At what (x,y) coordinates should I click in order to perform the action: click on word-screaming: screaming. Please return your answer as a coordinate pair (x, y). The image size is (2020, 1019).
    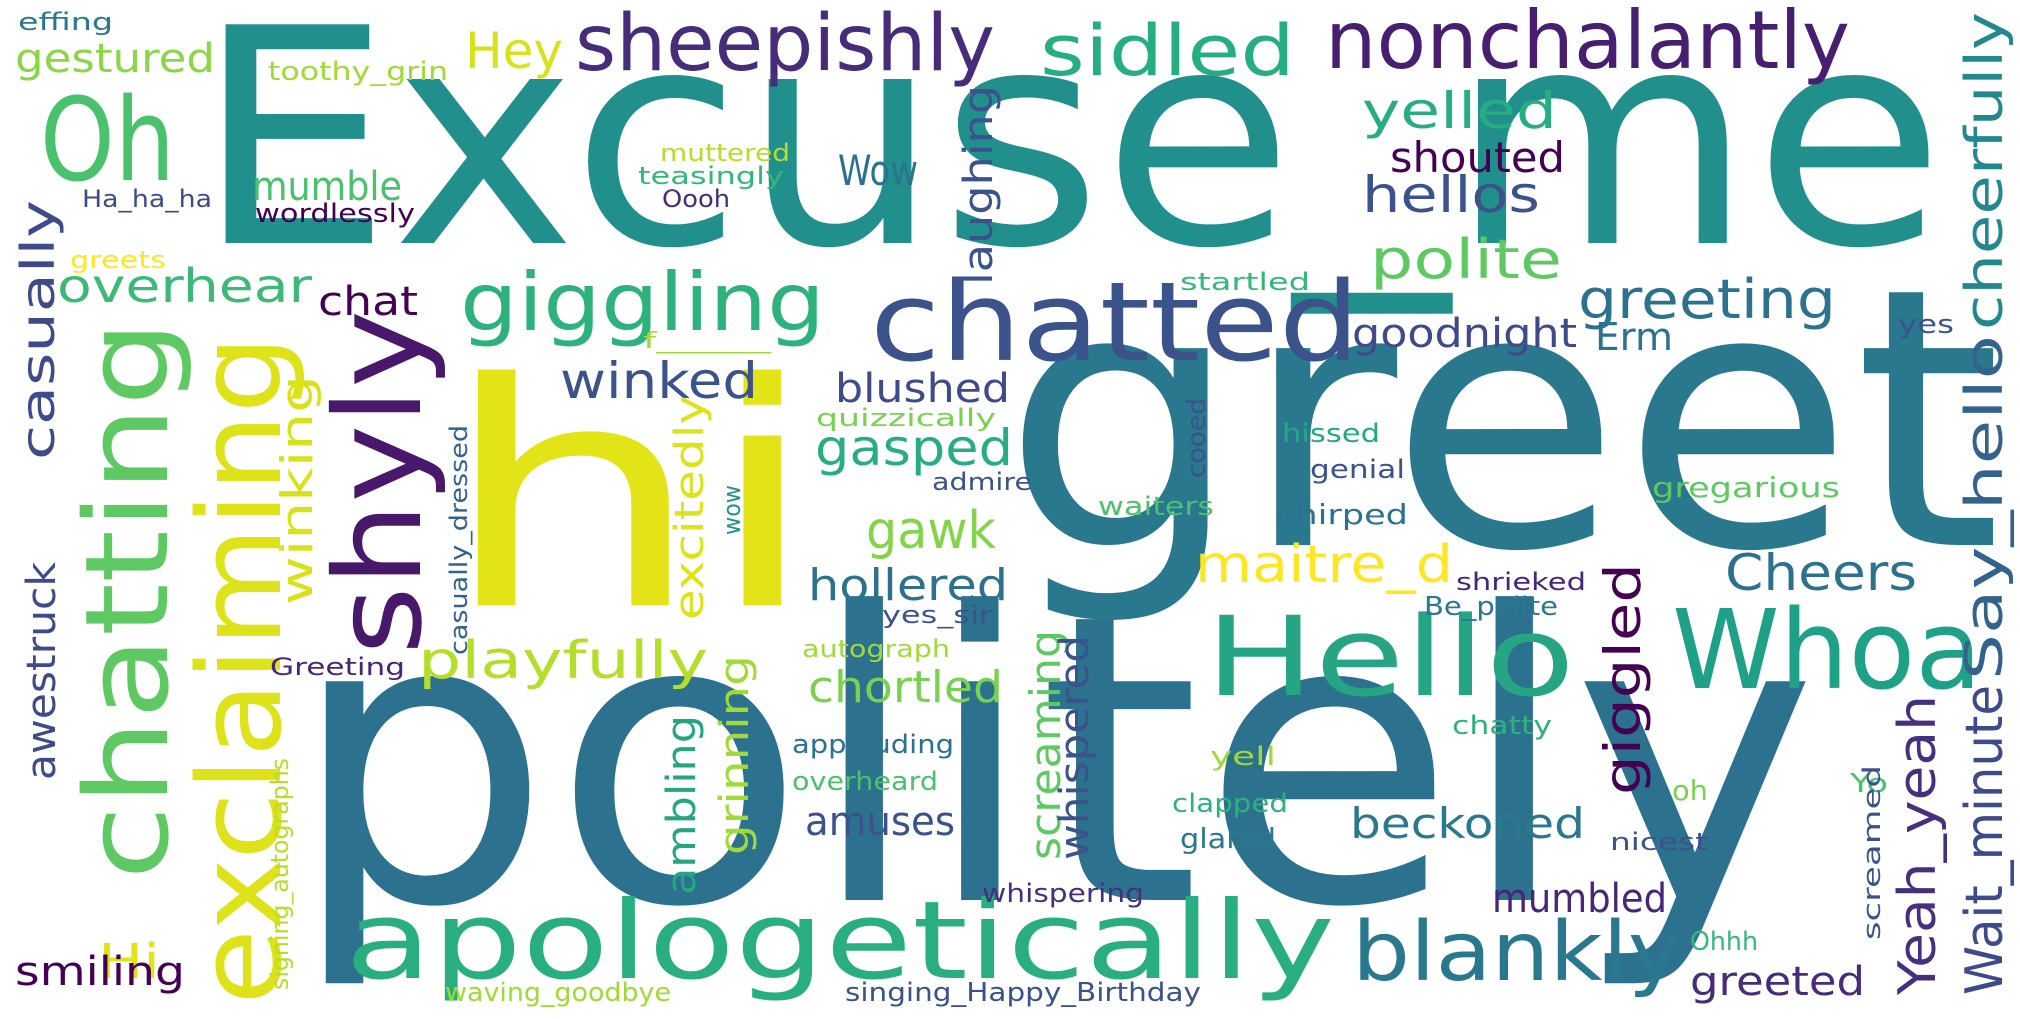
    Looking at the image, I should click on (1045, 745).